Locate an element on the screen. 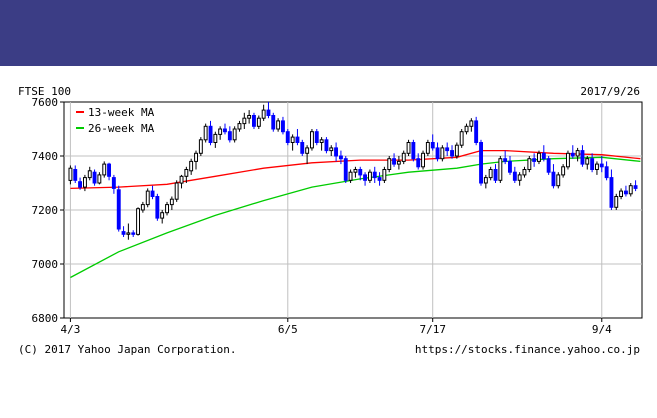 The width and height of the screenshot is (657, 418). y-tick-label: 7000 is located at coordinates (45, 264).